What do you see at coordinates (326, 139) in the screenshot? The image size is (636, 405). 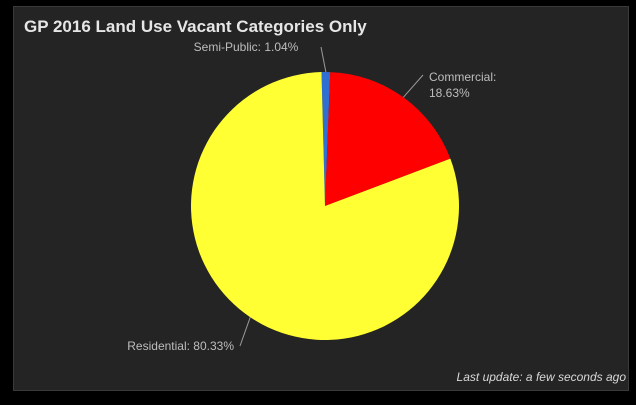 I see `pie-slice-semi-public` at bounding box center [326, 139].